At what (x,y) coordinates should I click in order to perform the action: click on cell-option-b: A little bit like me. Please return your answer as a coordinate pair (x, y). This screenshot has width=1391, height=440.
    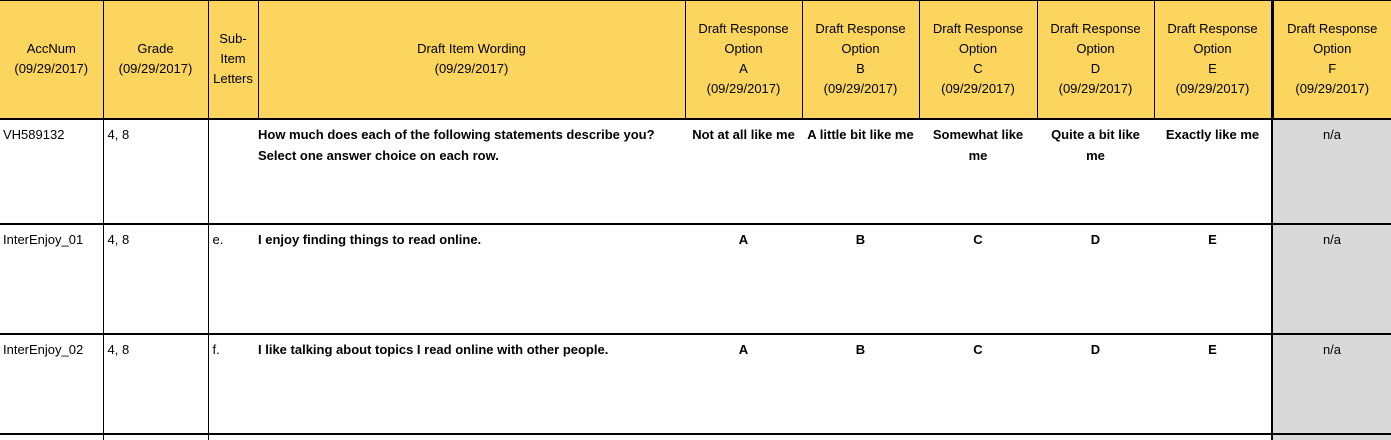
    Looking at the image, I should click on (860, 171).